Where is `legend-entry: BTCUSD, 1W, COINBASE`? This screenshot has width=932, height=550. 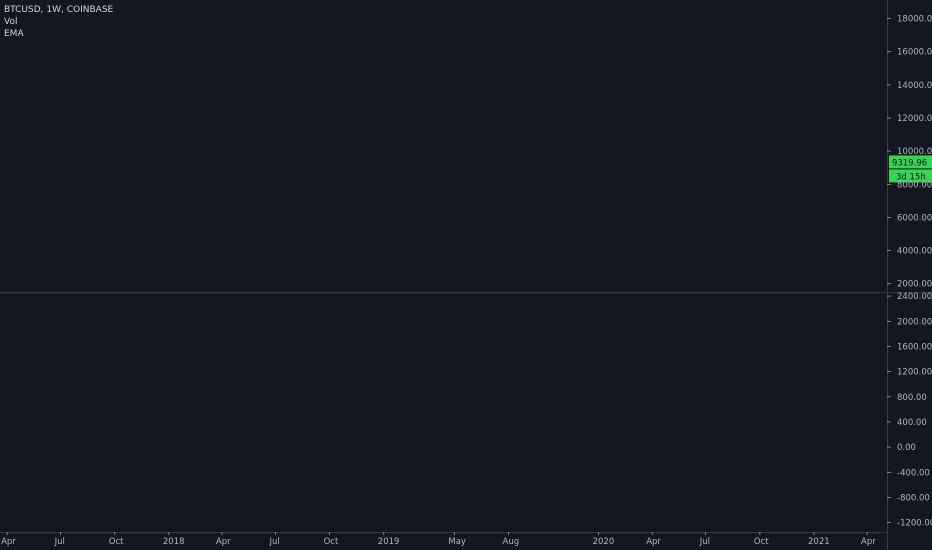
legend-entry: BTCUSD, 1W, COINBASE is located at coordinates (59, 10).